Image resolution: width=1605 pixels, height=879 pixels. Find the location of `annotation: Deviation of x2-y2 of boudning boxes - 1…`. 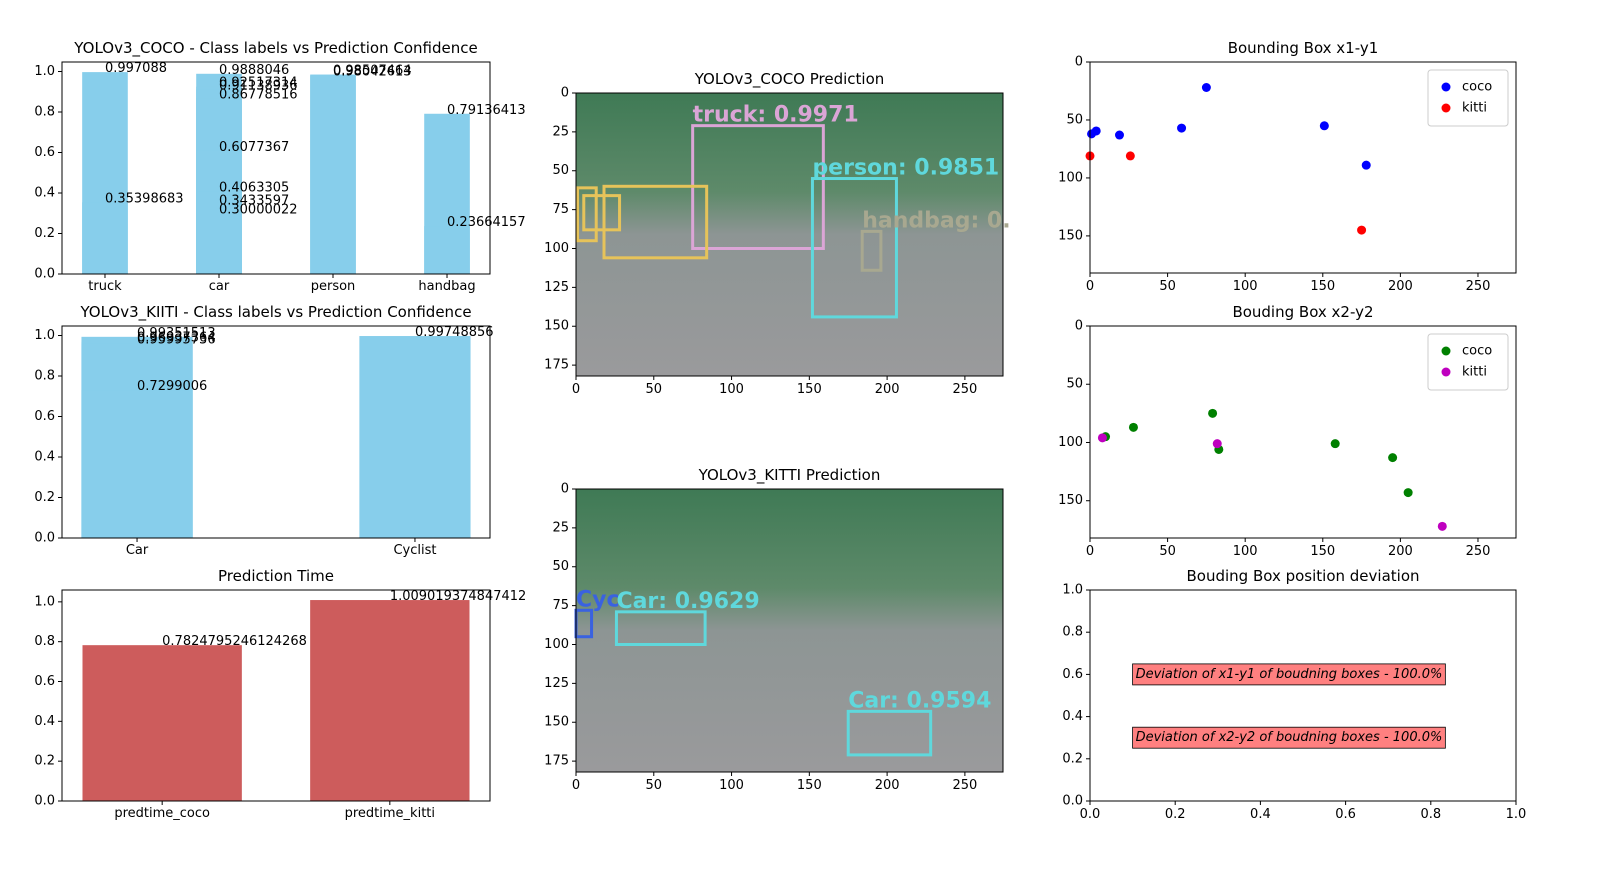

annotation: Deviation of x2-y2 of boudning boxes - 1… is located at coordinates (1289, 737).